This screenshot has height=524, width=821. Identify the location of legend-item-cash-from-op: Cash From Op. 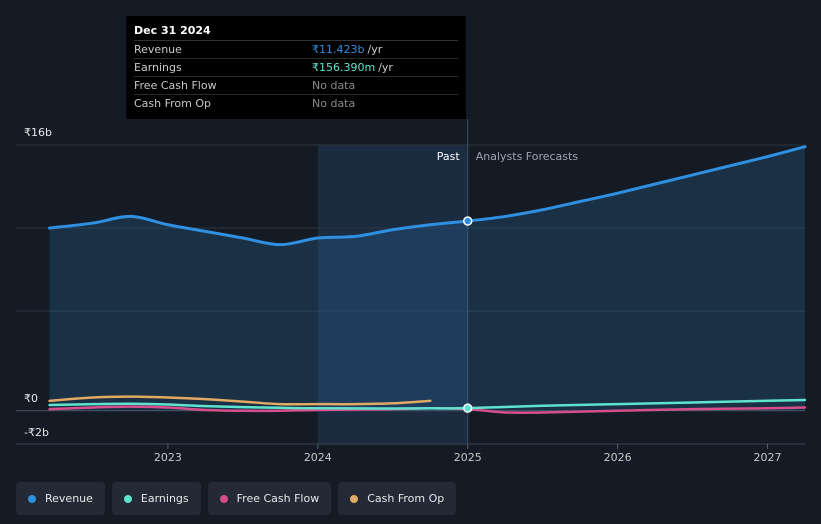
(397, 498).